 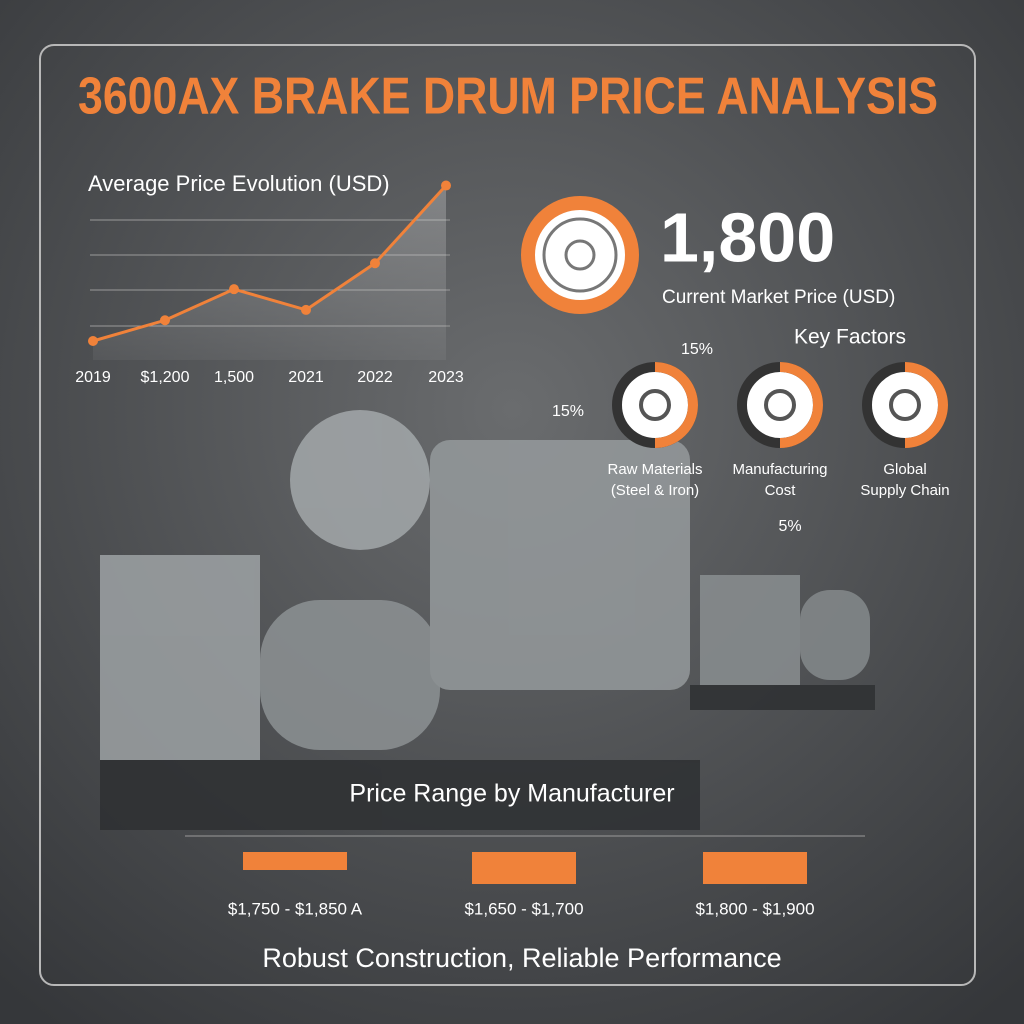 I want to click on drum-icon-hub, so click(x=580, y=255).